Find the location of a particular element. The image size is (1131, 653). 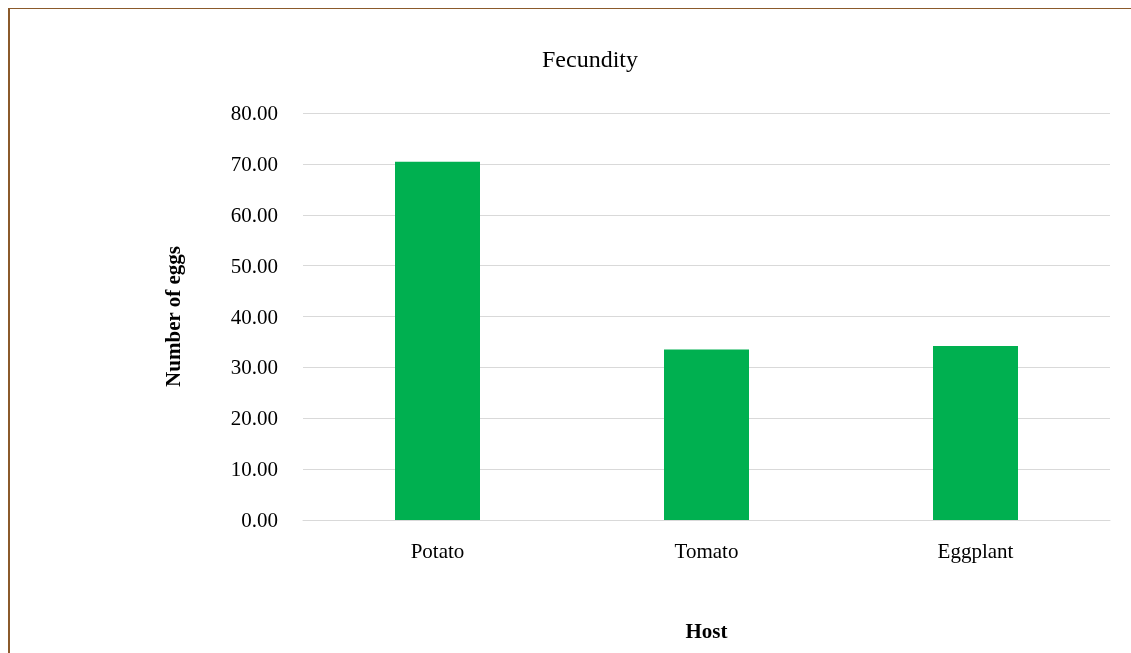

y-tick-label: 50.00 is located at coordinates (254, 265).